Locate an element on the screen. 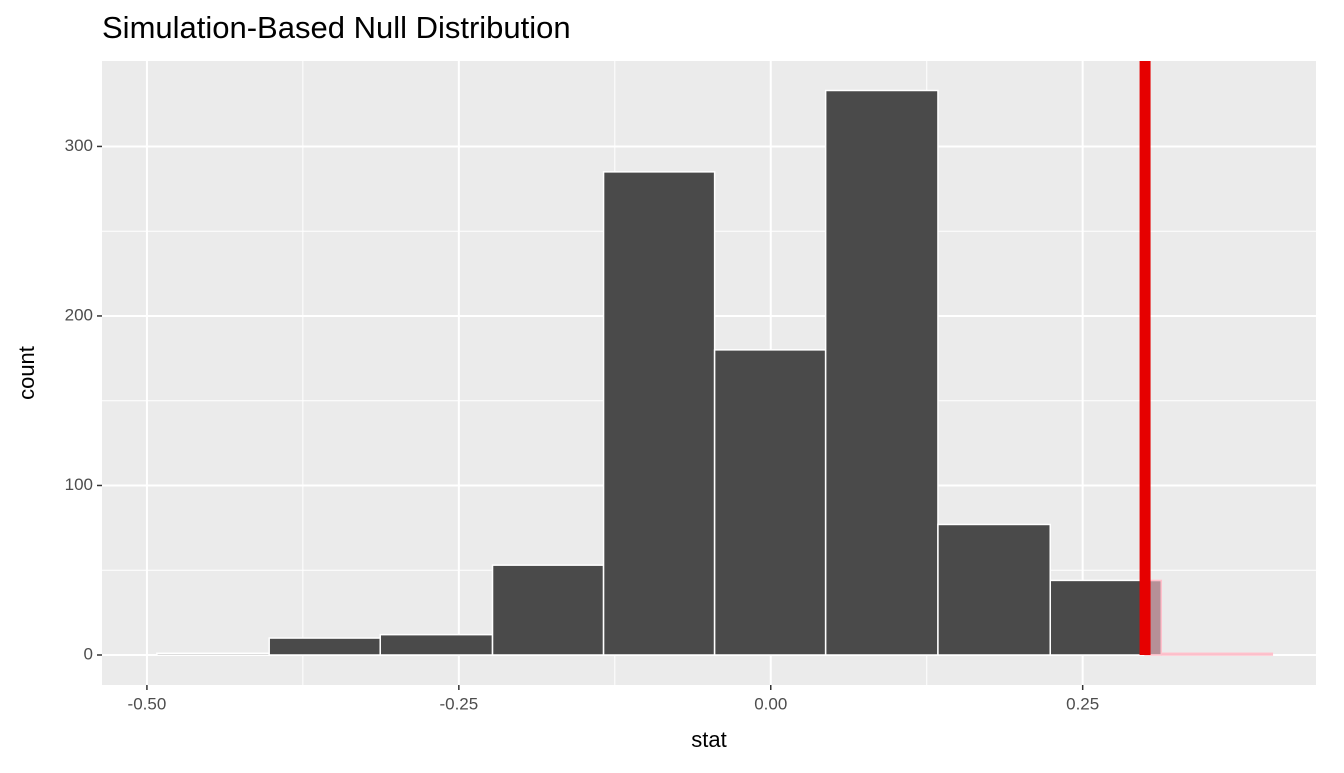 The height and width of the screenshot is (773, 1344). x-tick-label: 0.00 is located at coordinates (770, 703).